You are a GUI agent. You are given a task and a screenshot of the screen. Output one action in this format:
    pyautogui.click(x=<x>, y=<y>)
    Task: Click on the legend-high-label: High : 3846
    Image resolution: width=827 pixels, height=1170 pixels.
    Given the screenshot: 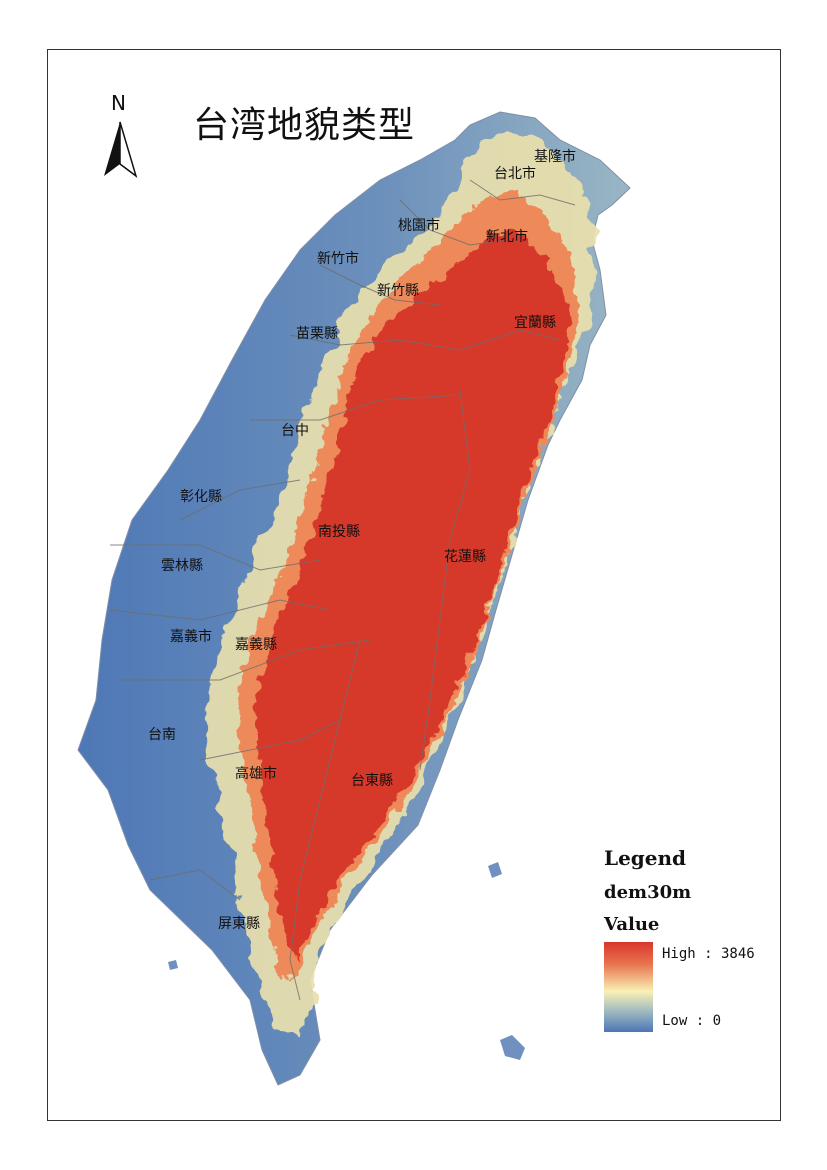 What is the action you would take?
    pyautogui.click(x=708, y=954)
    